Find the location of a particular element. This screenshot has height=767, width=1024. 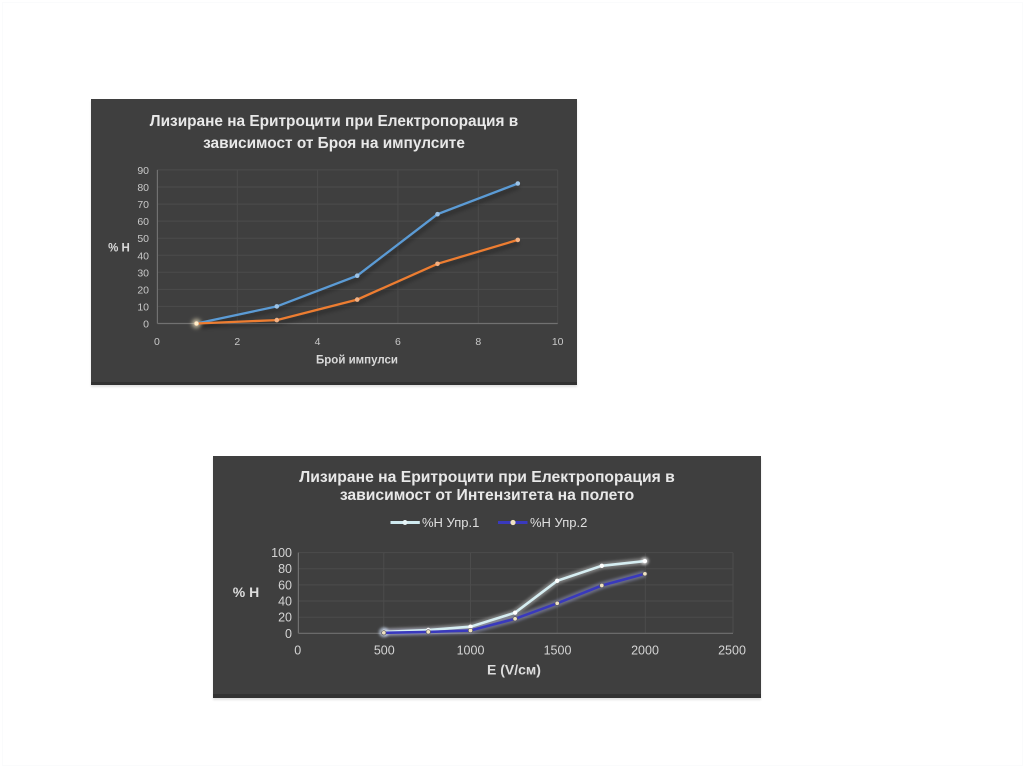

svg-text: 500 is located at coordinates (384, 651).